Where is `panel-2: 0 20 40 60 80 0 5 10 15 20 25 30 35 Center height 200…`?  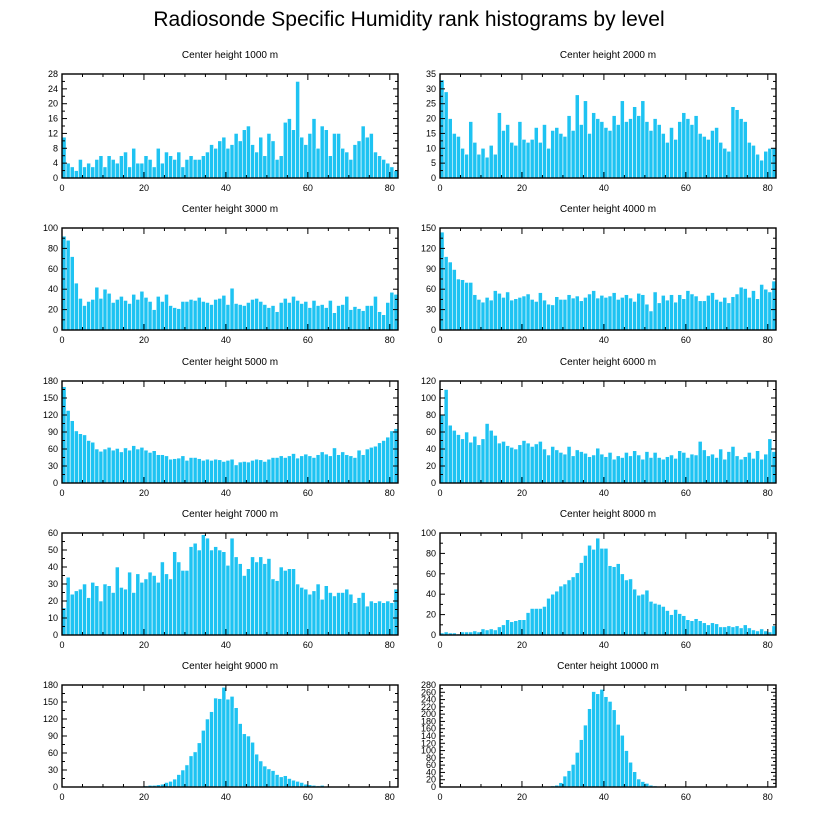 panel-2: 0 20 40 60 80 0 5 10 15 20 25 30 35 Center height 200… is located at coordinates (601, 121).